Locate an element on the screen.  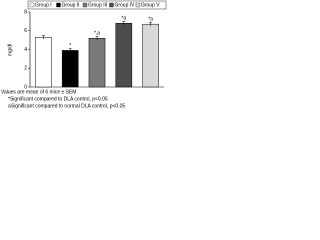
legend-label: Group IV is located at coordinates (124, 6).